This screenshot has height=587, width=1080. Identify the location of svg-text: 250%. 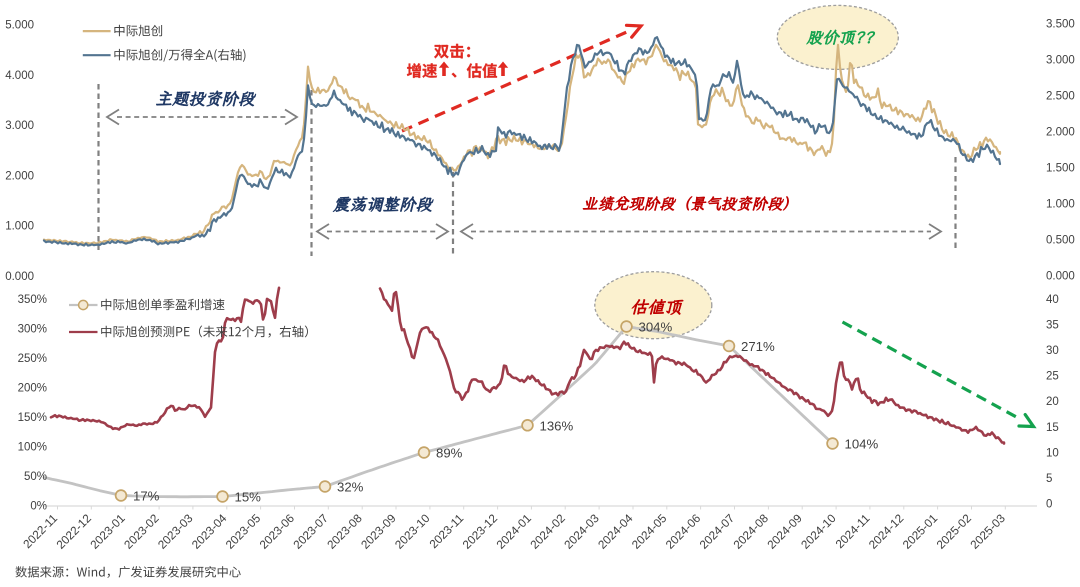
(32, 359).